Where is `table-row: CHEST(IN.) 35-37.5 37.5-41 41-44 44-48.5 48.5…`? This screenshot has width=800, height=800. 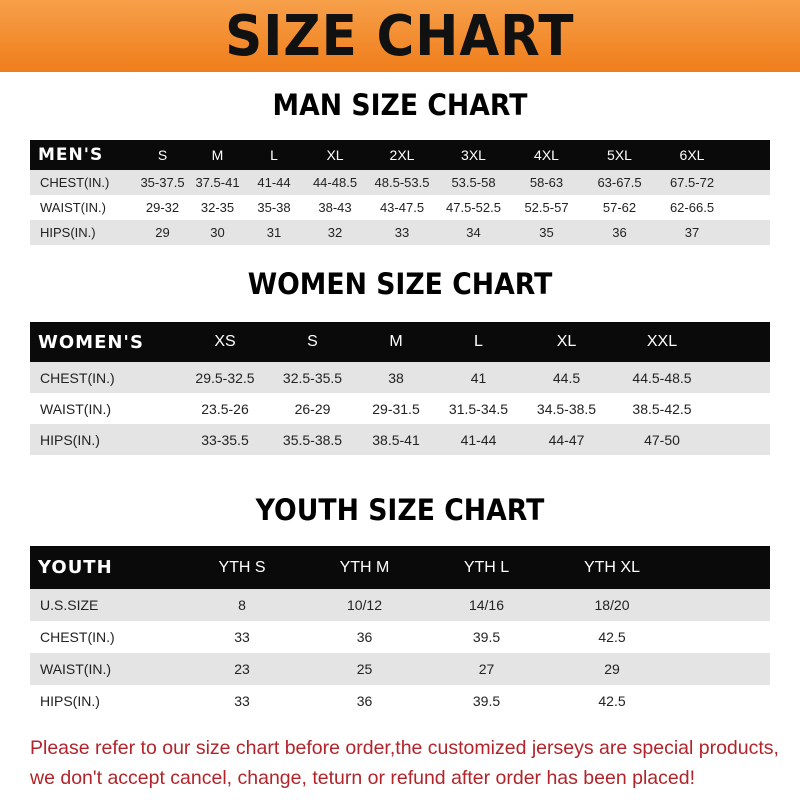 table-row: CHEST(IN.) 35-37.5 37.5-41 41-44 44-48.5 48.5… is located at coordinates (400, 182).